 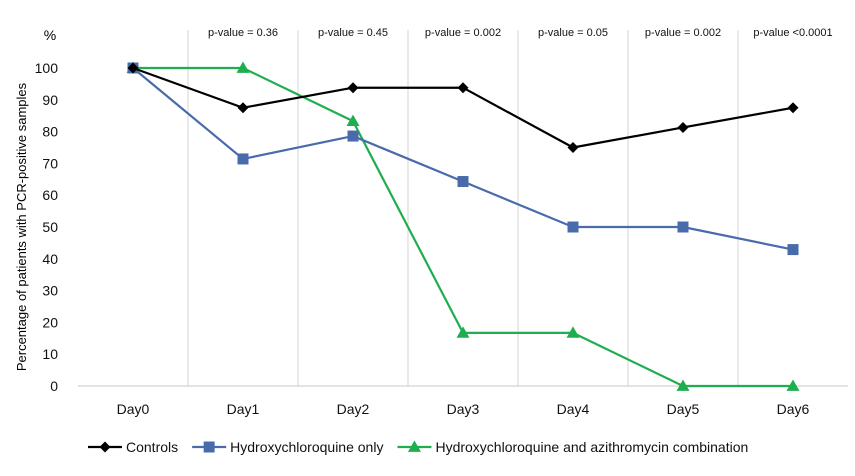 What do you see at coordinates (54, 386) in the screenshot?
I see `y-tick-label: 0` at bounding box center [54, 386].